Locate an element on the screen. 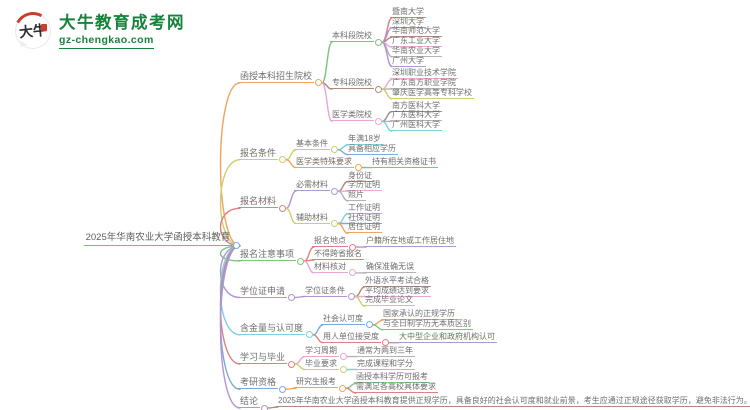 This screenshot has width=750, height=410. site-url: gz-chengkao.com is located at coordinates (106, 41).